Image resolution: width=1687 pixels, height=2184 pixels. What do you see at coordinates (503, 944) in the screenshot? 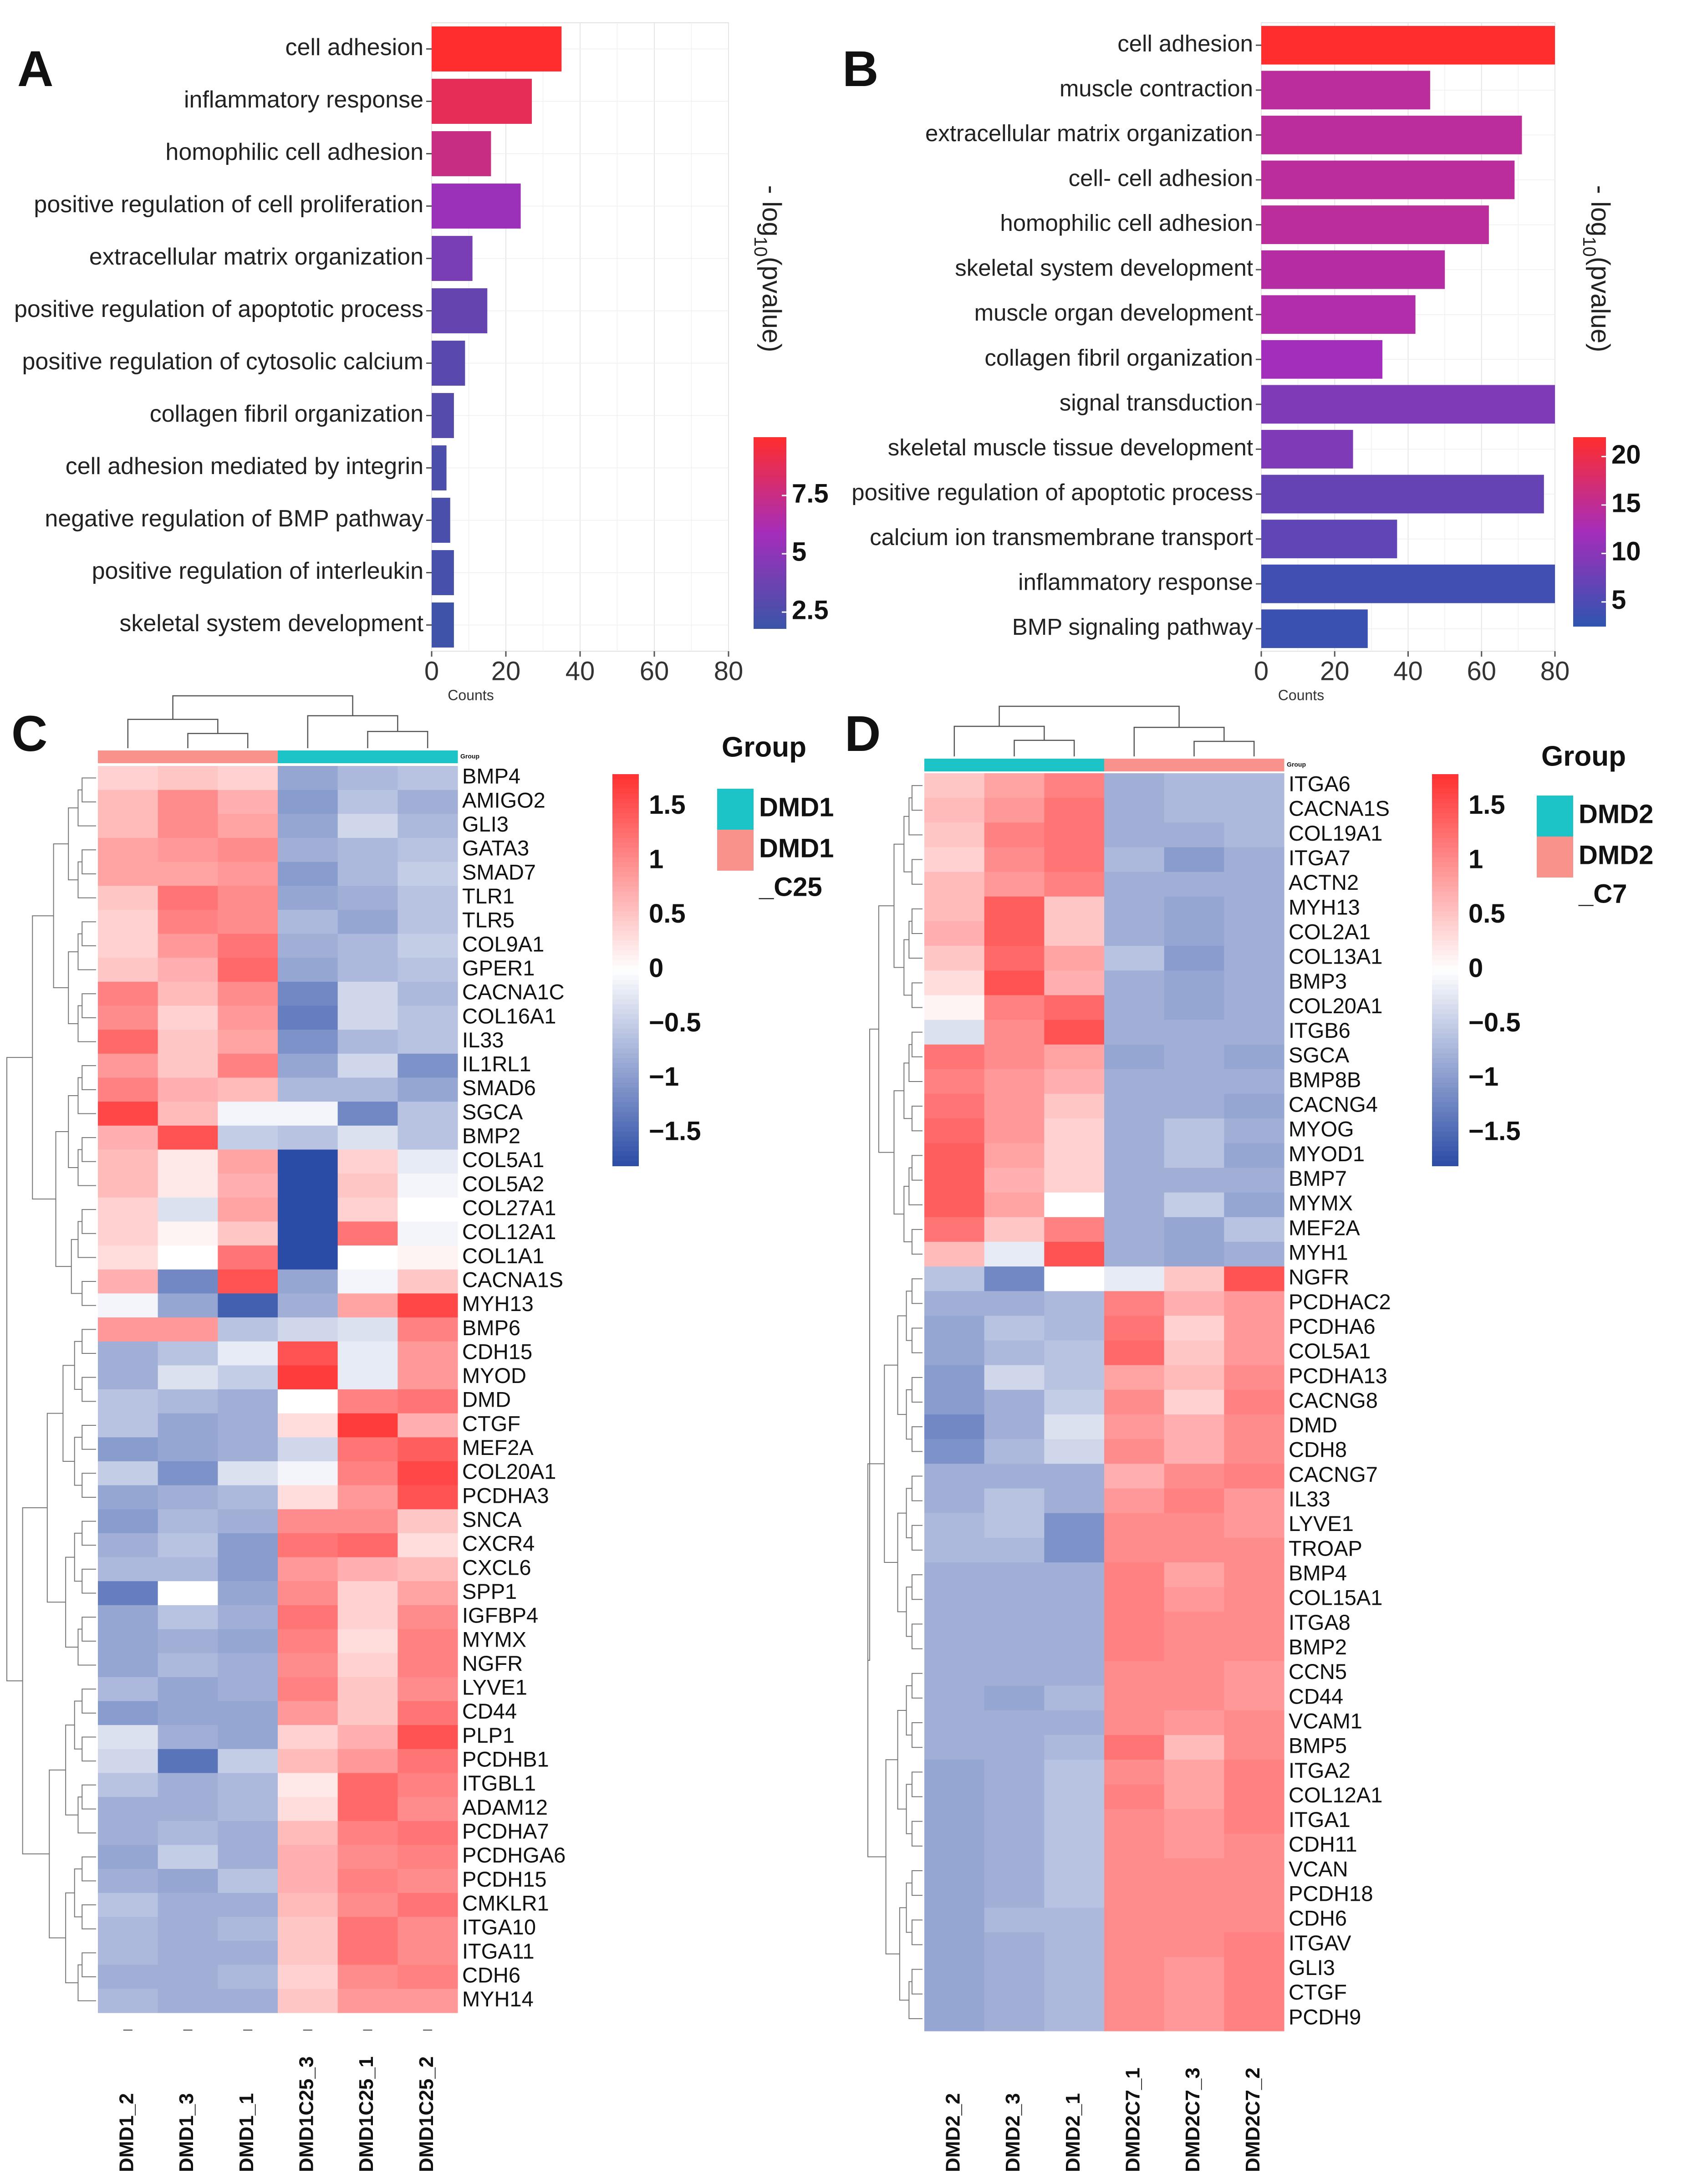
I see `row-label: COL9A1` at bounding box center [503, 944].